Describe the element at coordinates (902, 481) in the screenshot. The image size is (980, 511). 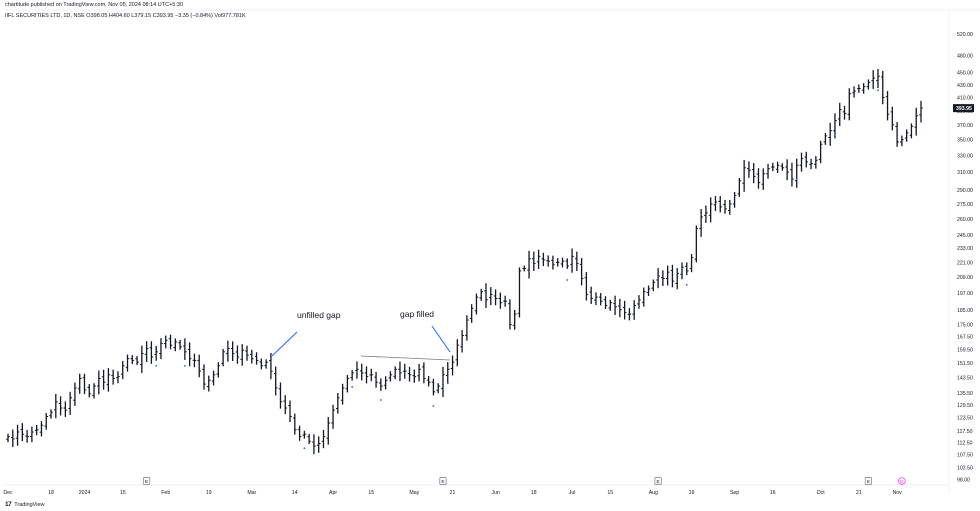
I see `dividend-marker: D` at that location.